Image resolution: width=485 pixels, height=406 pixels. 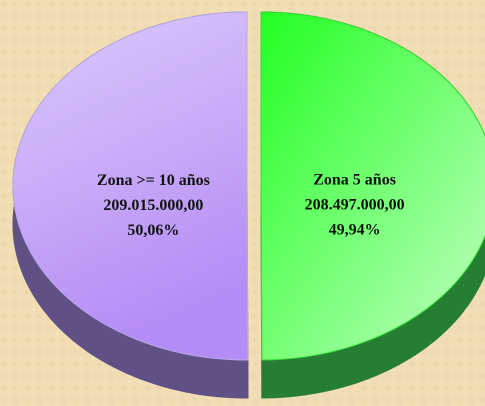 I want to click on slice-percent: 49,94%, so click(x=355, y=230).